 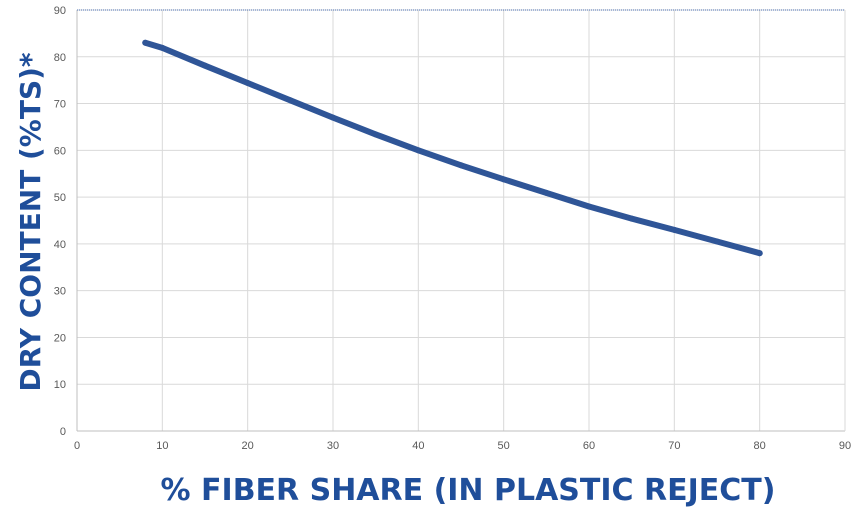 I want to click on y-tick-label: 20, so click(x=60, y=338).